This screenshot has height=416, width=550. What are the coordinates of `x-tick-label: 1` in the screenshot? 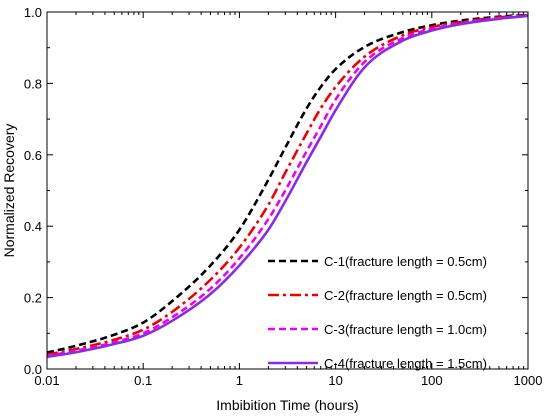 It's located at (239, 380).